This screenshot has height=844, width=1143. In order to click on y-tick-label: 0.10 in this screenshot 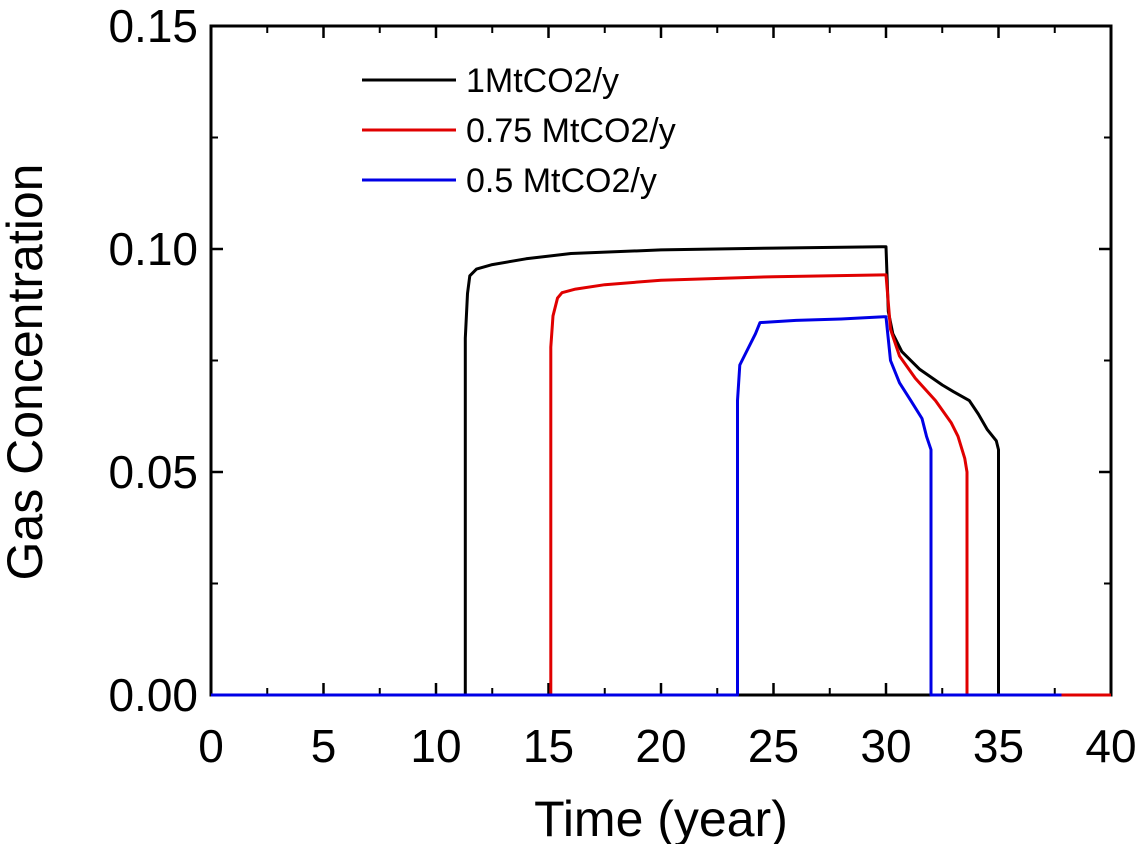, I will do `click(153, 249)`.